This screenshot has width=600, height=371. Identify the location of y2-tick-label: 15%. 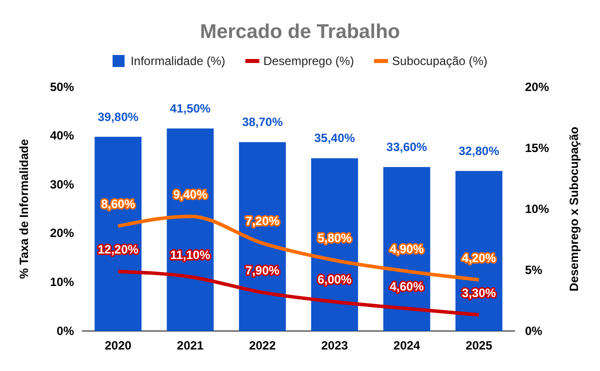
(537, 147).